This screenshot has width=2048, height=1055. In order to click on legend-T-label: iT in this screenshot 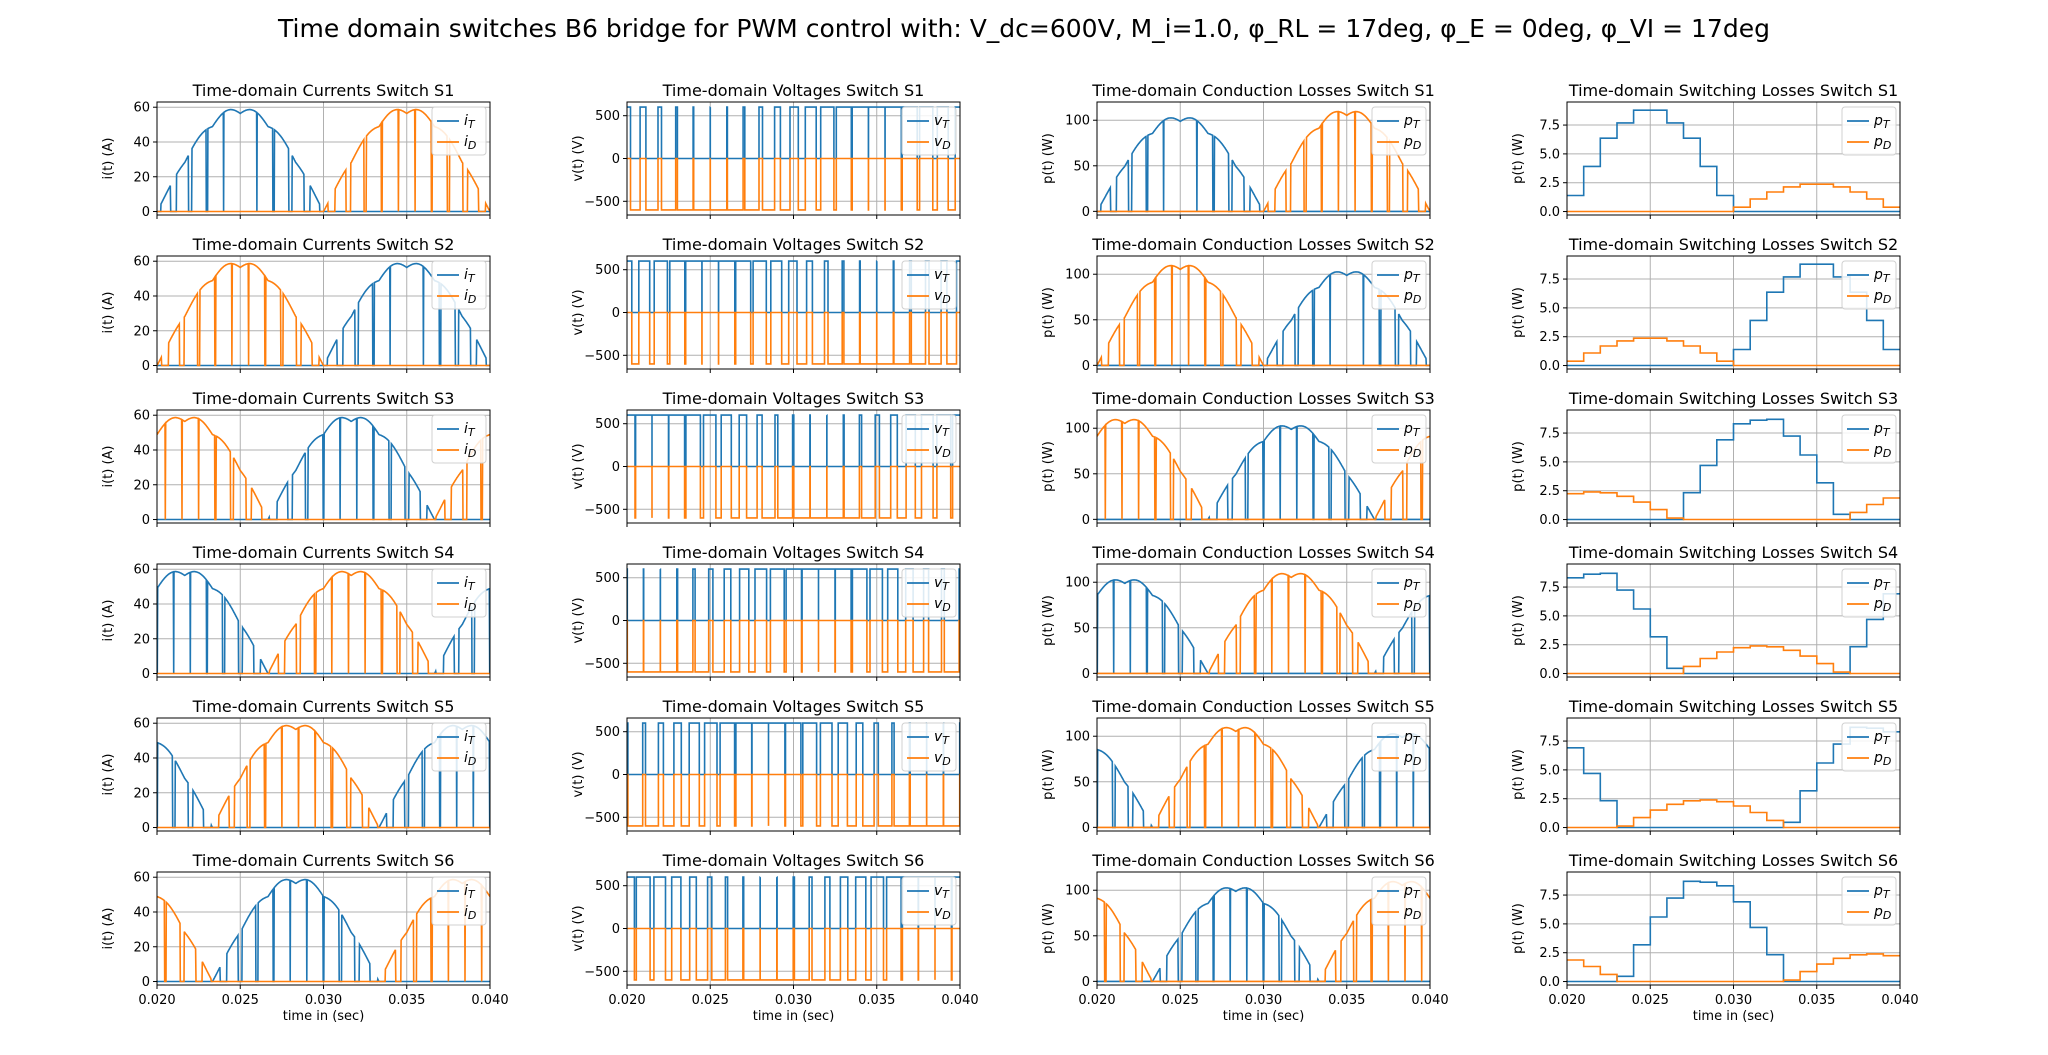, I will do `click(470, 738)`.